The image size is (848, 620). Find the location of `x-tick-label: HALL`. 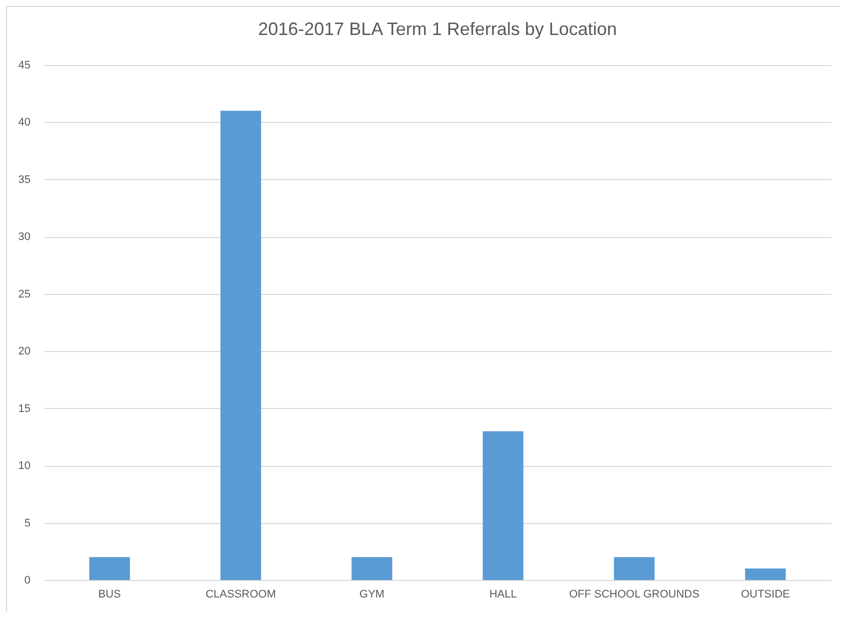

x-tick-label: HALL is located at coordinates (503, 594).